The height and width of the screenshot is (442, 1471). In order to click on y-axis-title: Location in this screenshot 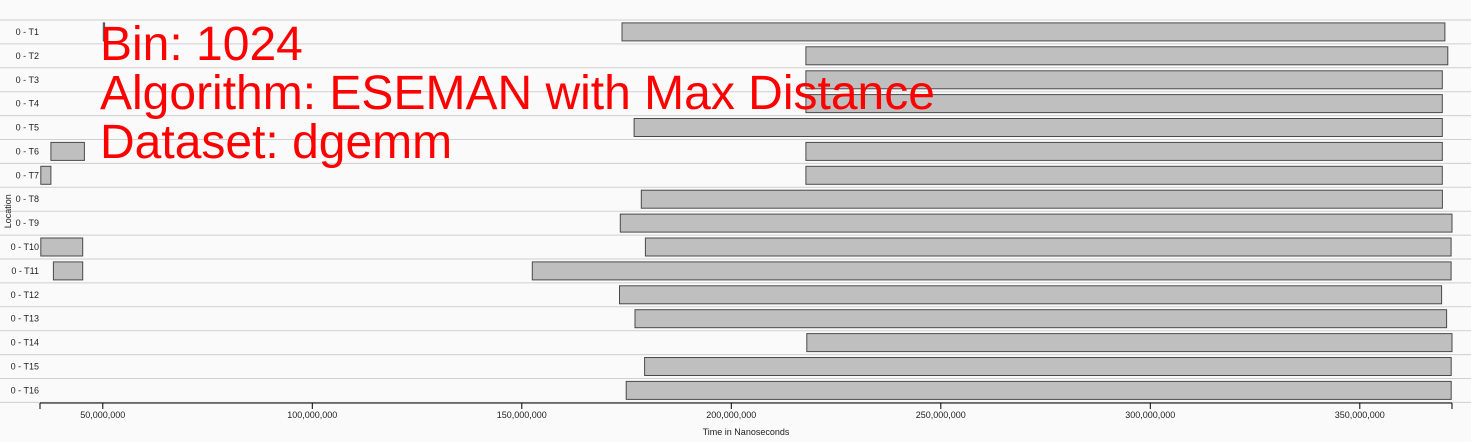, I will do `click(8, 211)`.